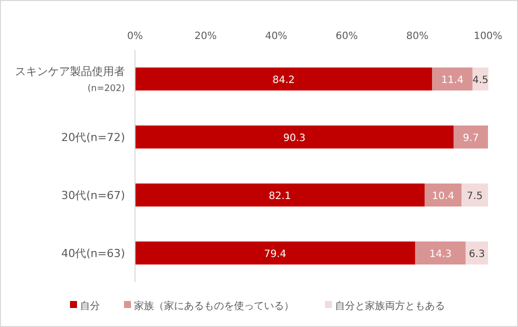 The width and height of the screenshot is (518, 327). I want to click on x-tick-label: 100%, so click(488, 36).